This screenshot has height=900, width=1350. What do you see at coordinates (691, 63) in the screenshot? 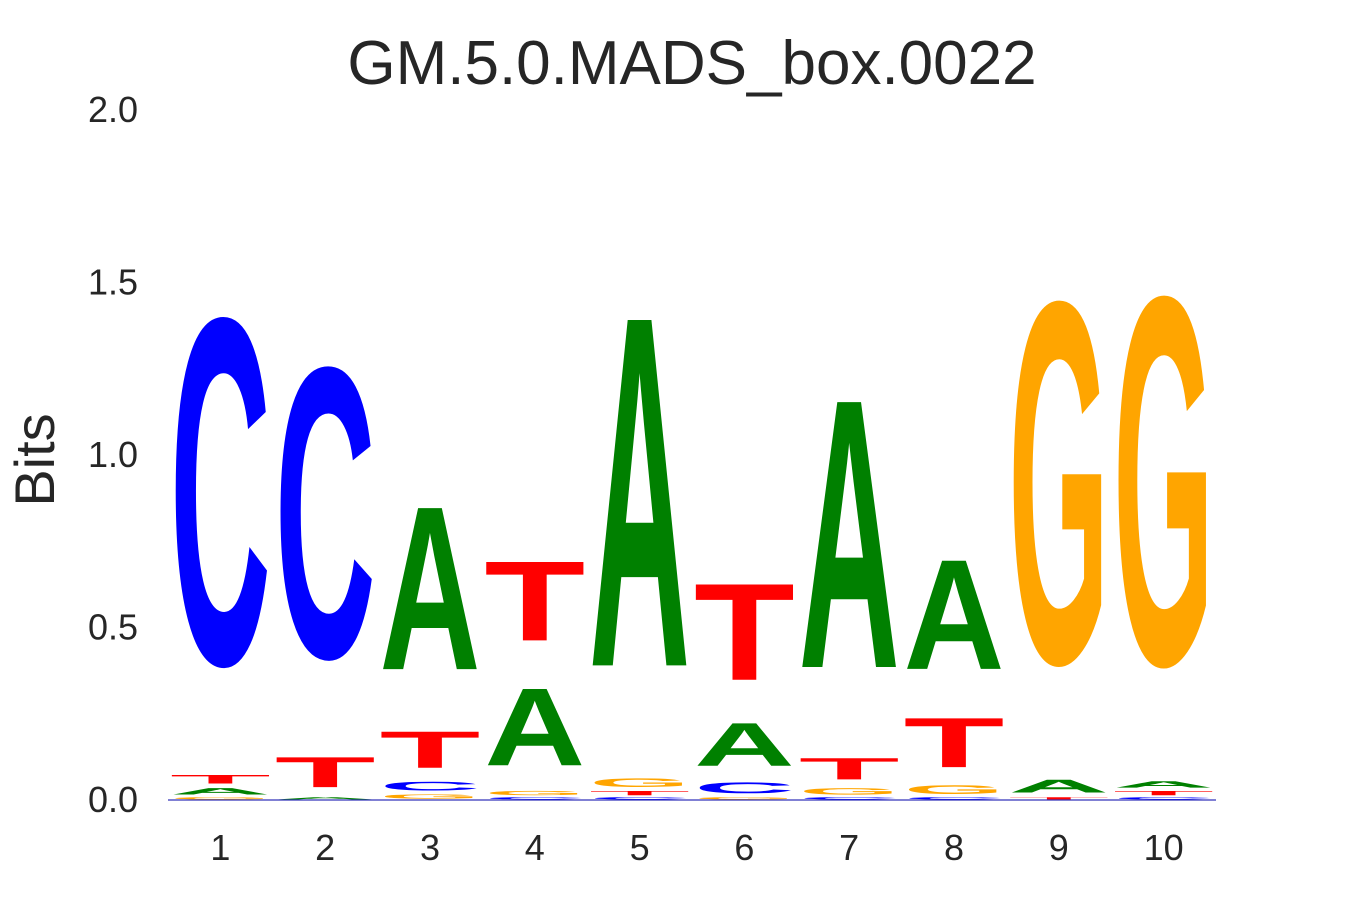
I see `chart-title: GM.5.0.MADS_box.0022` at bounding box center [691, 63].